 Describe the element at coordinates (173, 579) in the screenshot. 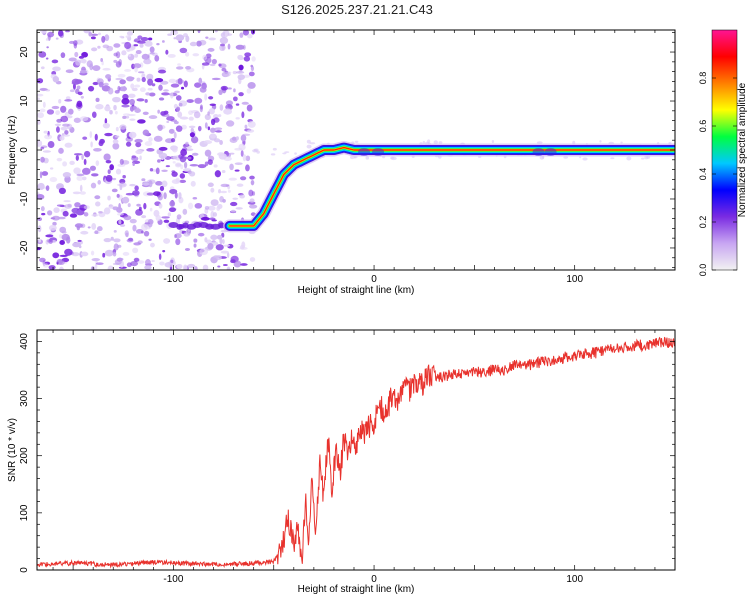

I see `x-tick-label: -100` at that location.